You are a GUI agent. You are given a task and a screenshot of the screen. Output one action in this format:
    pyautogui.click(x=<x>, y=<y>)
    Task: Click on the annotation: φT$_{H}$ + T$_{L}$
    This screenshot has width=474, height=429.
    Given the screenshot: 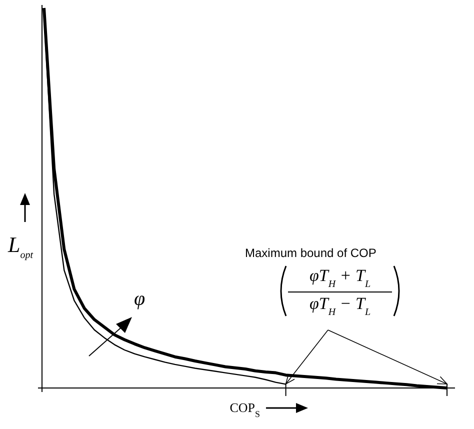 What is the action you would take?
    pyautogui.click(x=340, y=278)
    